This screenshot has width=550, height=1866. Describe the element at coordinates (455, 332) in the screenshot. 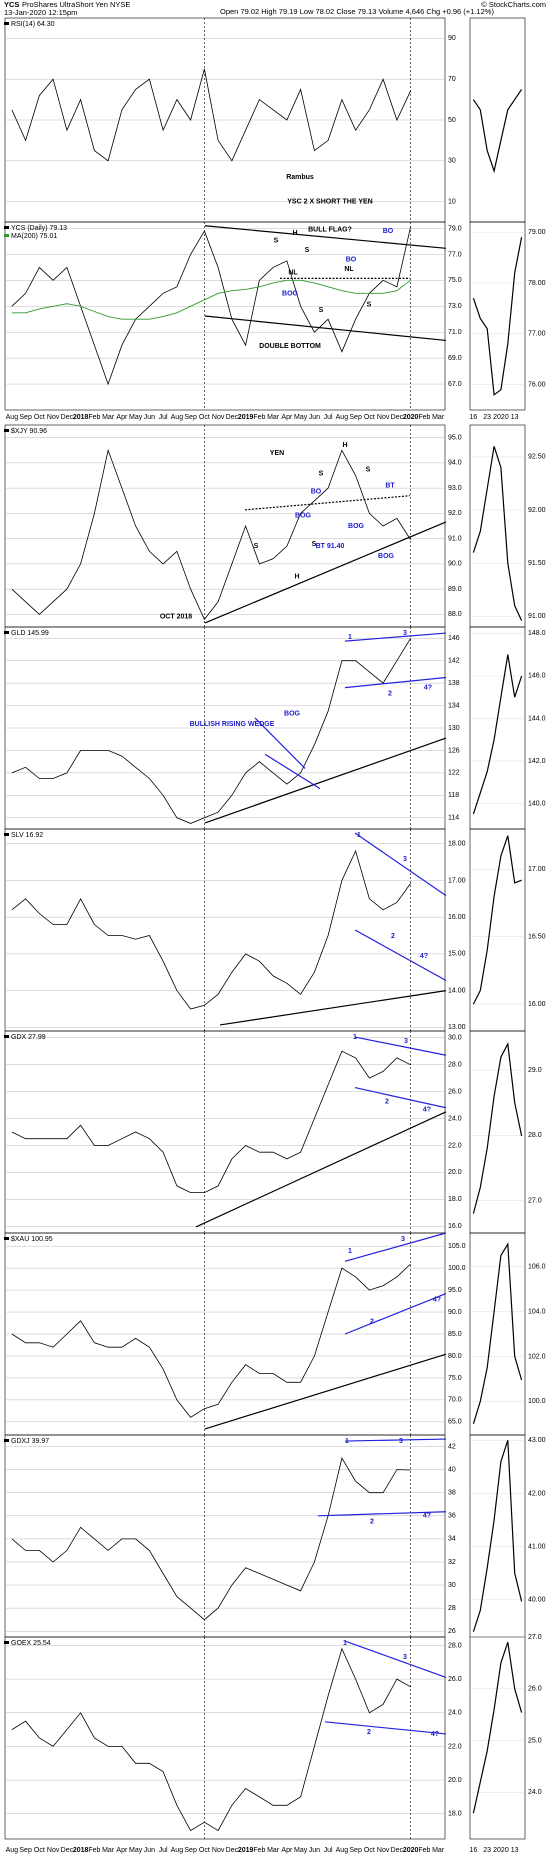

I see `y-tick-label: 71.0` at that location.